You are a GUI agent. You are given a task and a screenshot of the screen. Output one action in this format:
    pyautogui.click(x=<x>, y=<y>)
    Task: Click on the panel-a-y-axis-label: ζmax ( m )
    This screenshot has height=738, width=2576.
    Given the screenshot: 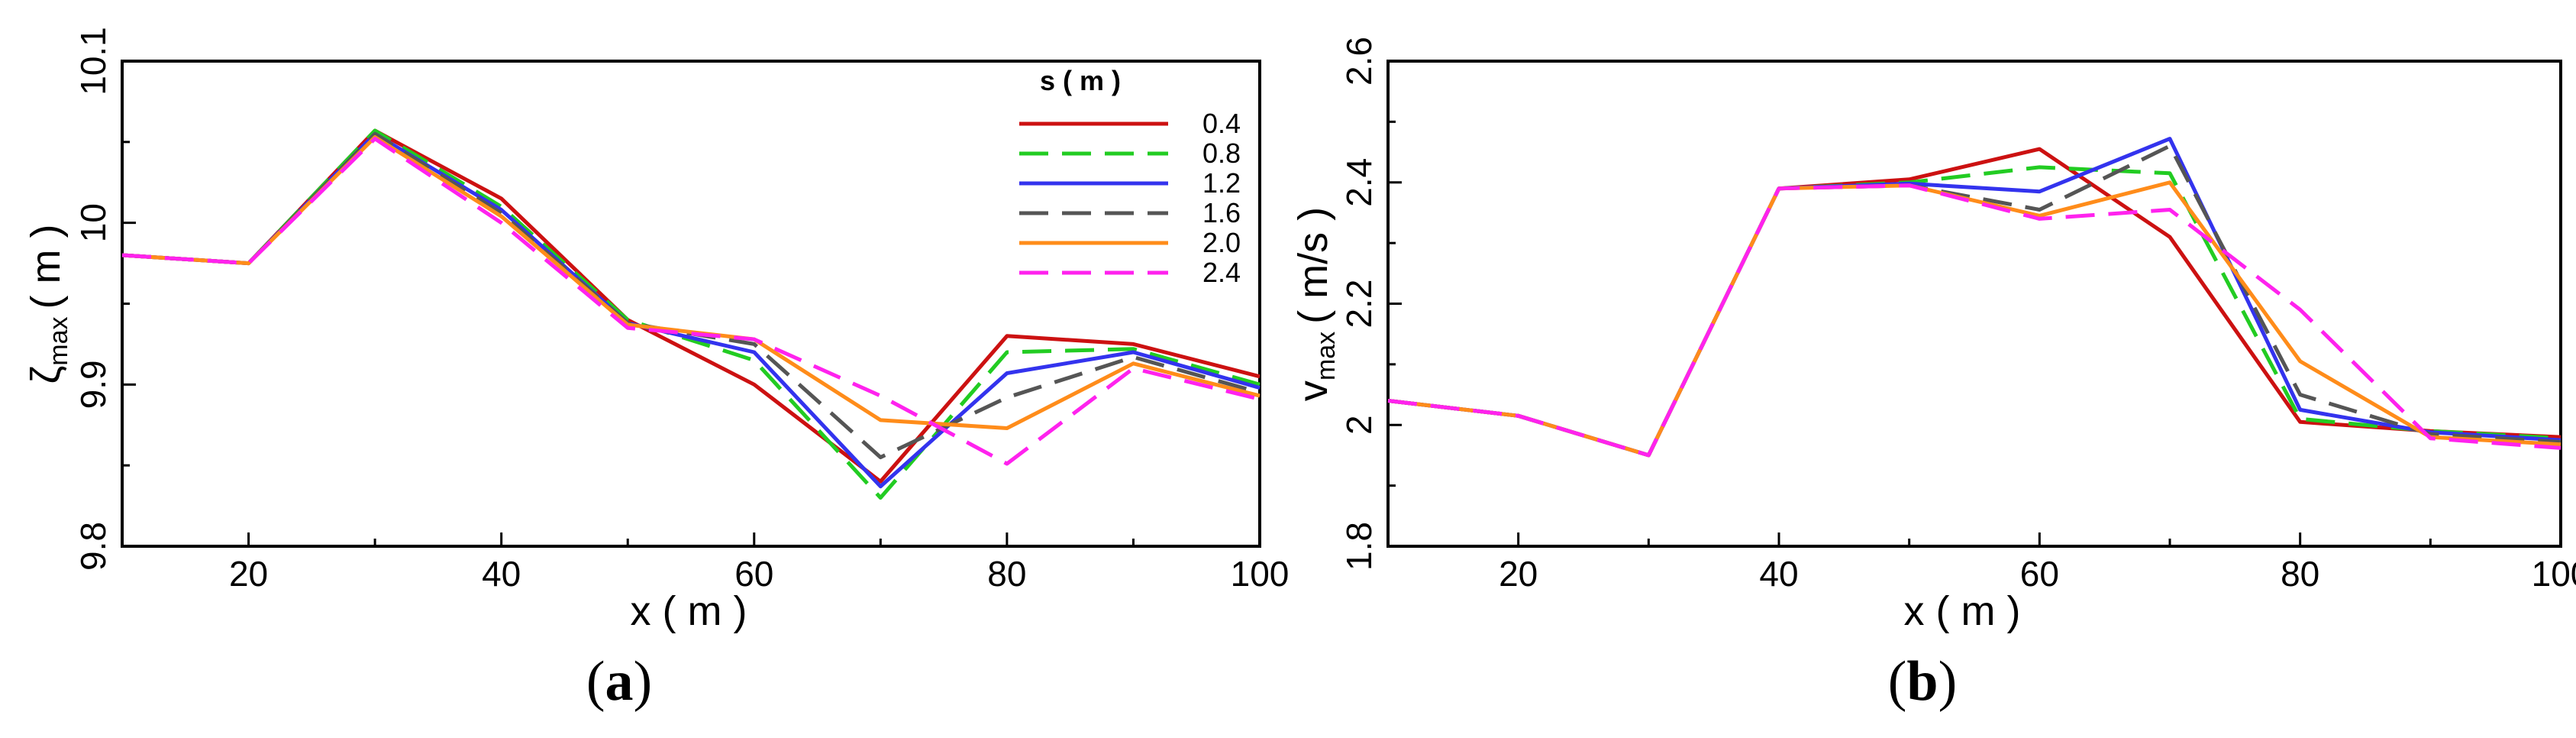 What is the action you would take?
    pyautogui.click(x=48, y=304)
    